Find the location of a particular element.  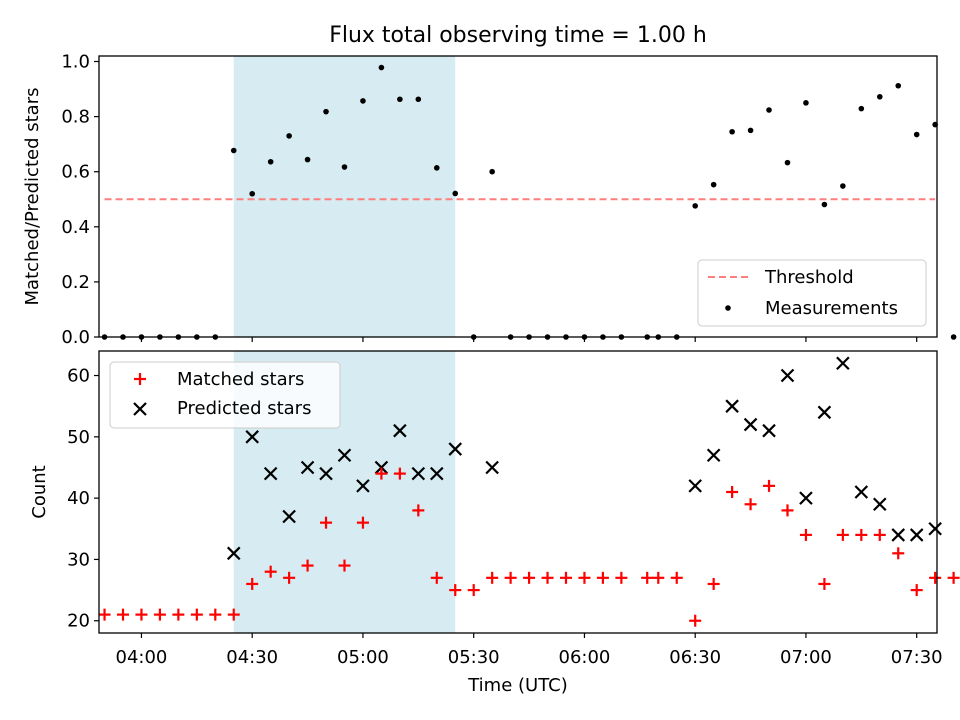

x-tick-label: 07:30 is located at coordinates (917, 657).